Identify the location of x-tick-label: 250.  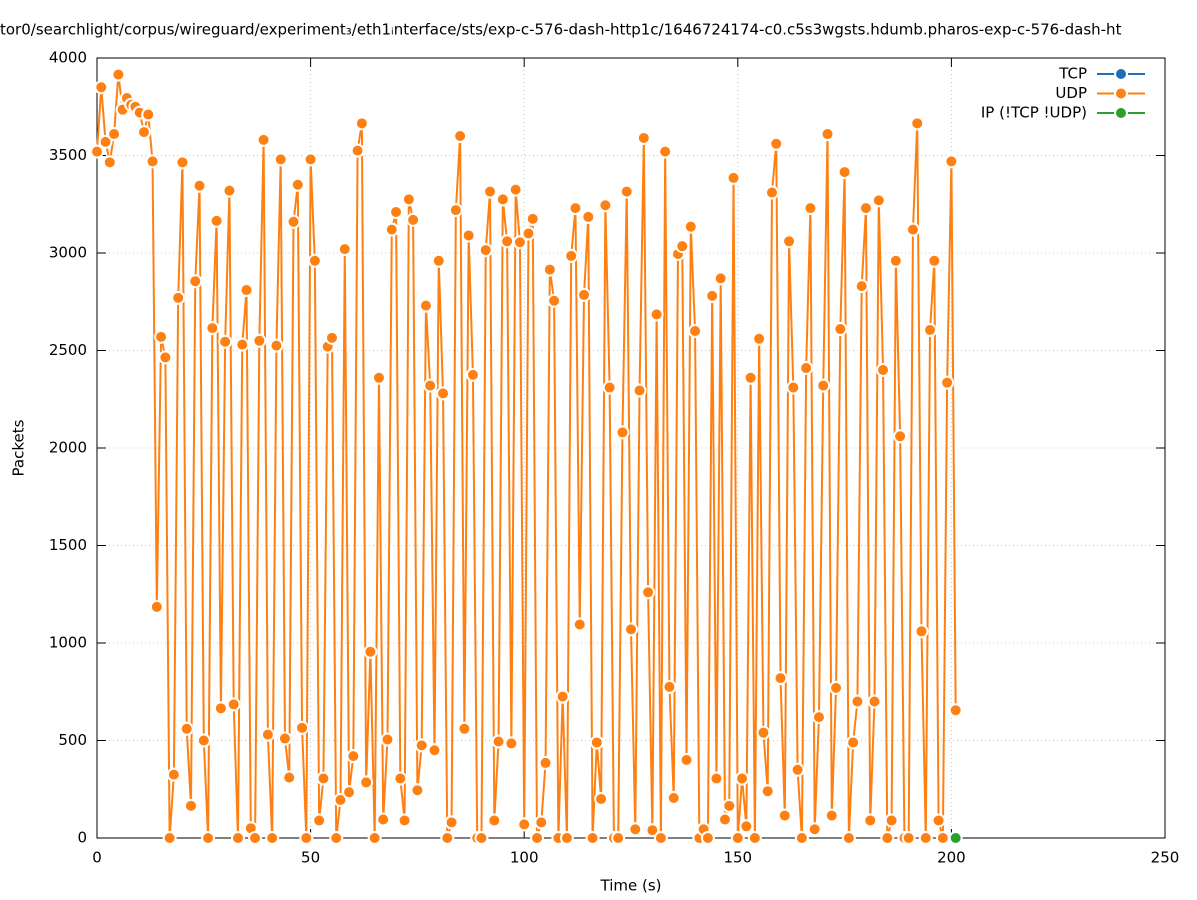
(1165, 858).